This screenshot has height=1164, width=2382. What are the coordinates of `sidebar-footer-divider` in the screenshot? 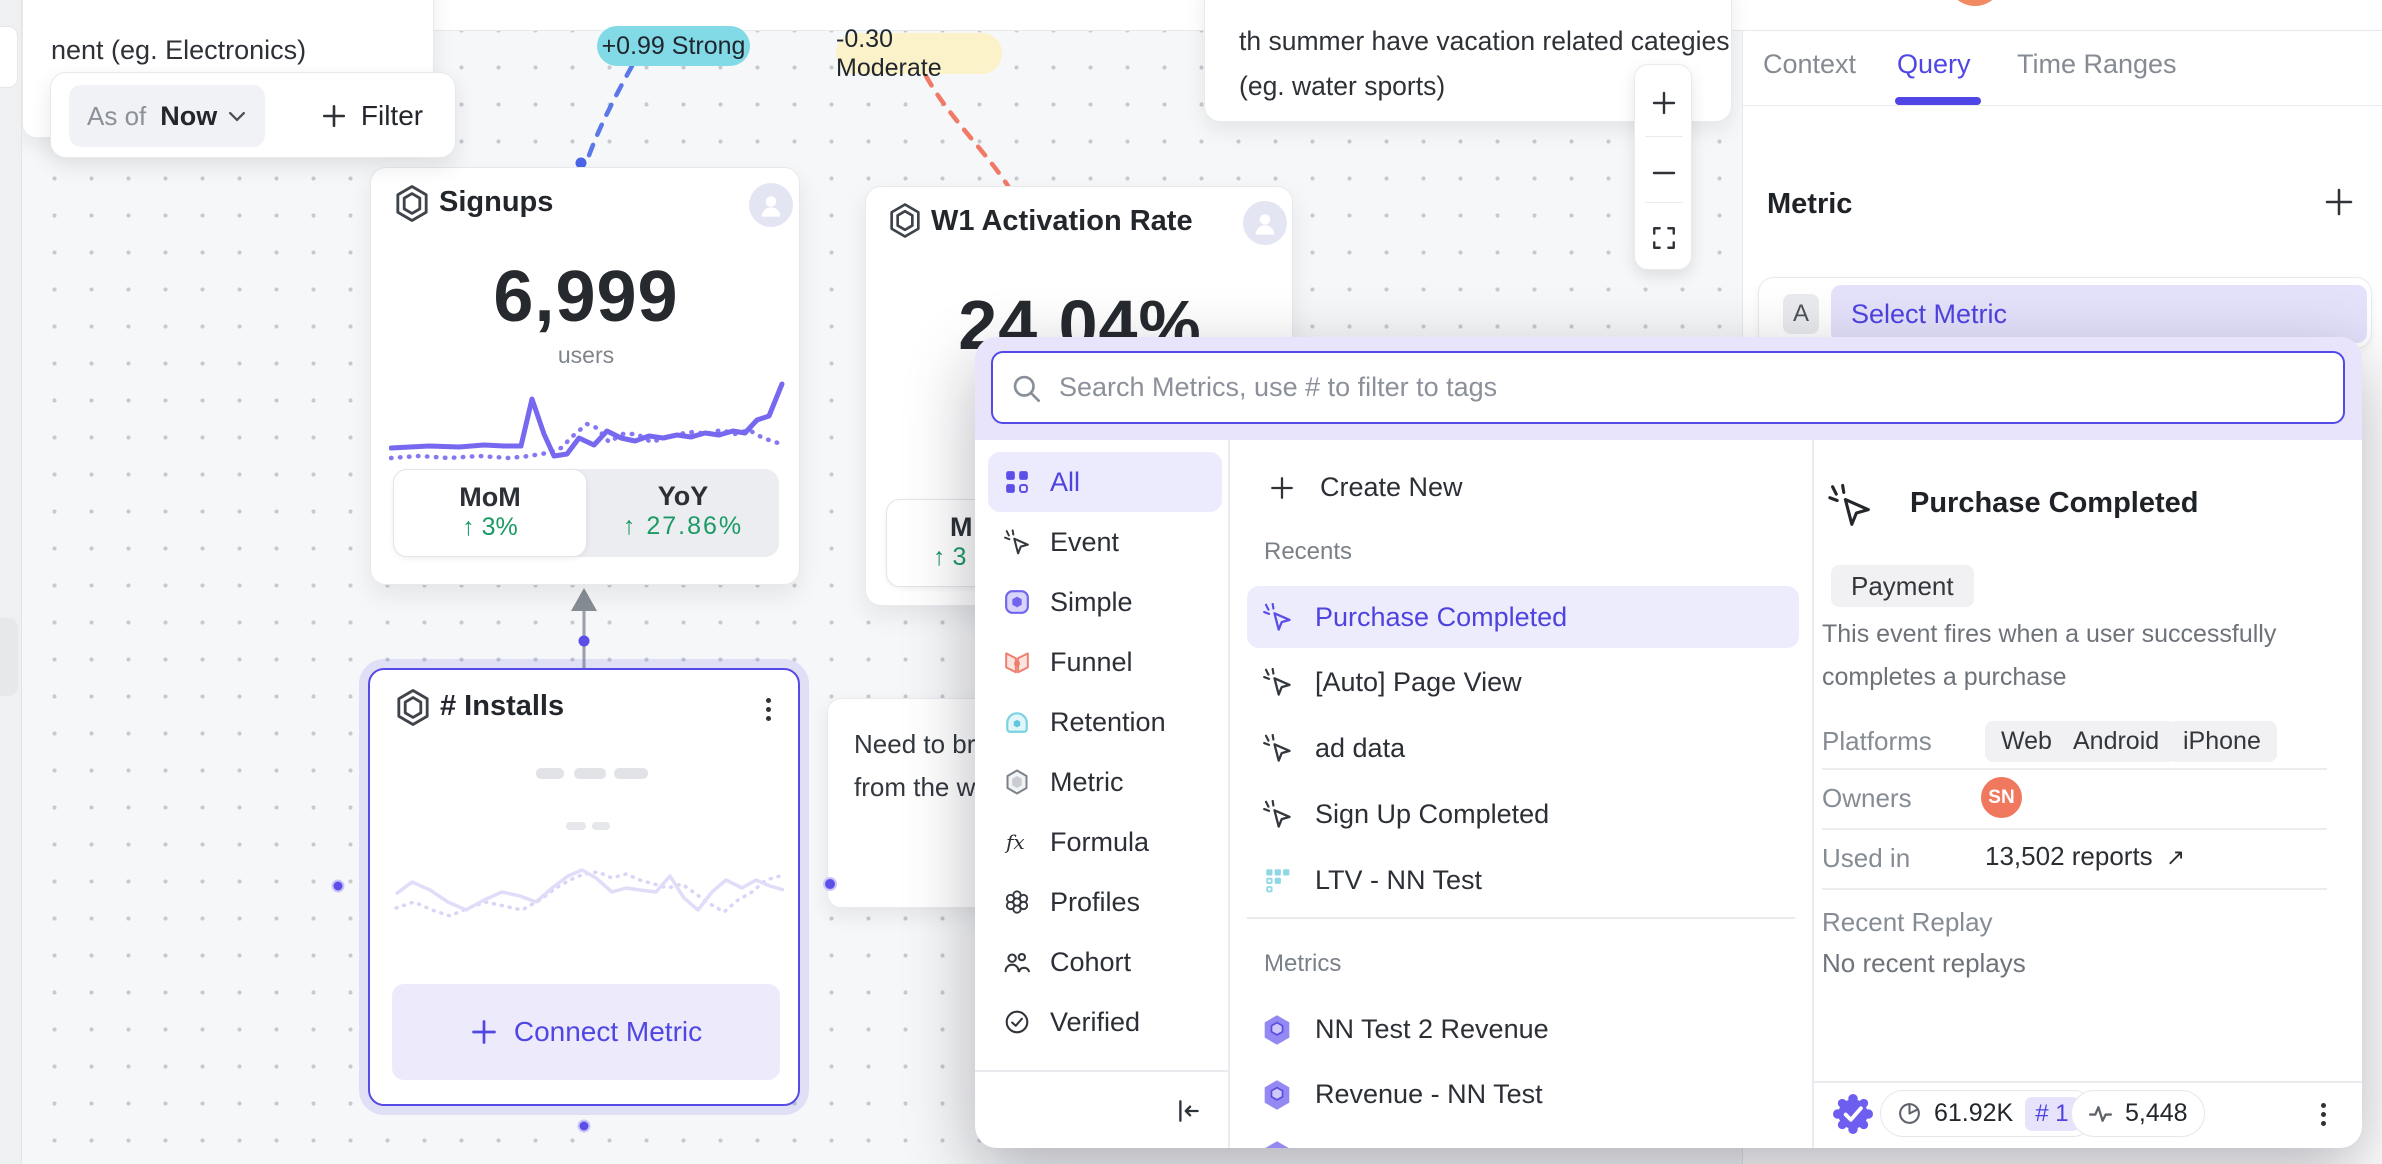 It's located at (1101, 1071).